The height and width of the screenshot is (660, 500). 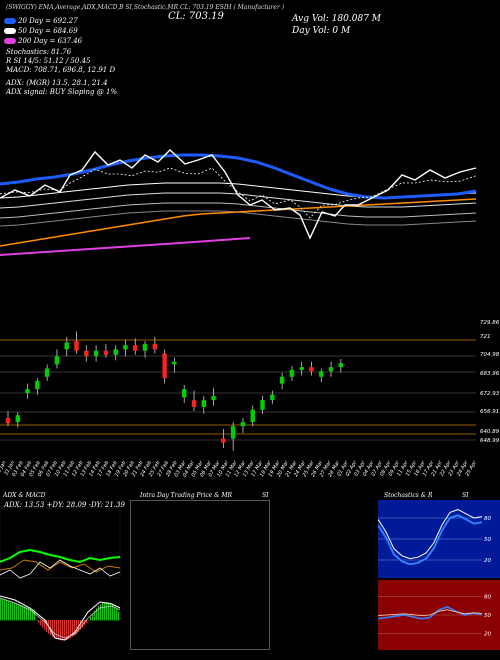 I want to click on macd-signal-line, so click(x=60, y=618).